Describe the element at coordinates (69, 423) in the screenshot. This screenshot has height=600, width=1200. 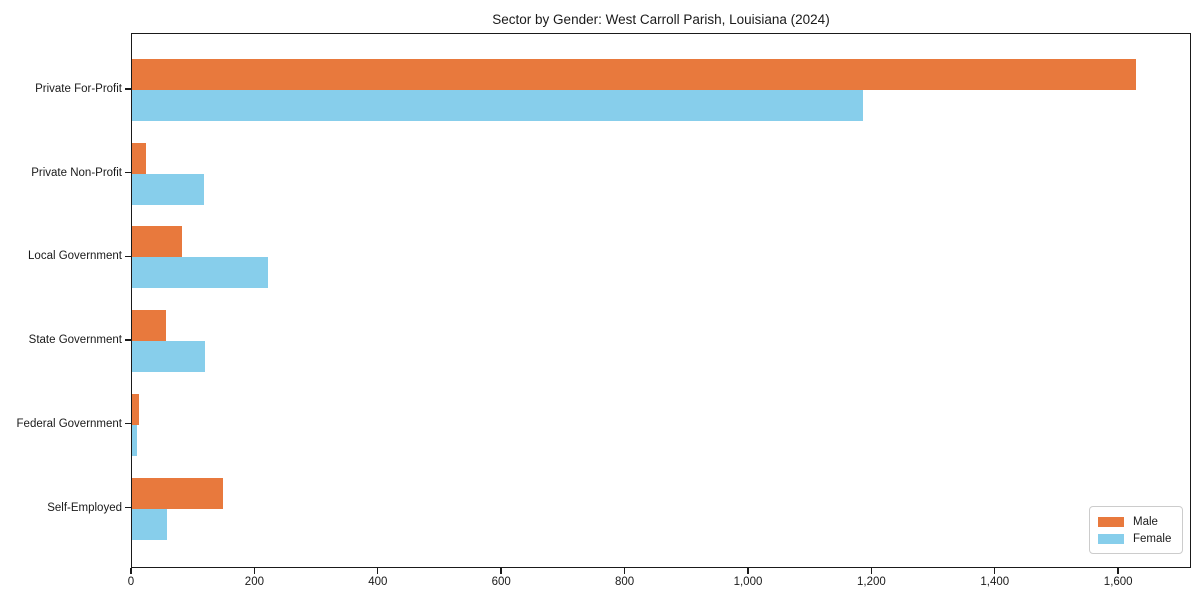
I see `y-tick-label-federal-government: Federal Government` at that location.